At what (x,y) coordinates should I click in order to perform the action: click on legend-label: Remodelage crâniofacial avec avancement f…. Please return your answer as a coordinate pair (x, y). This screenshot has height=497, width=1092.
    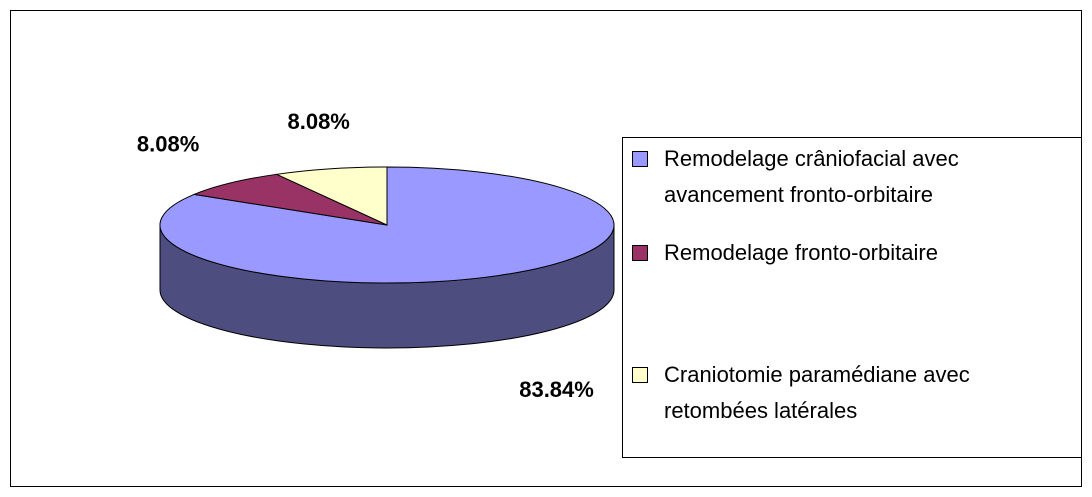
    Looking at the image, I should click on (811, 176).